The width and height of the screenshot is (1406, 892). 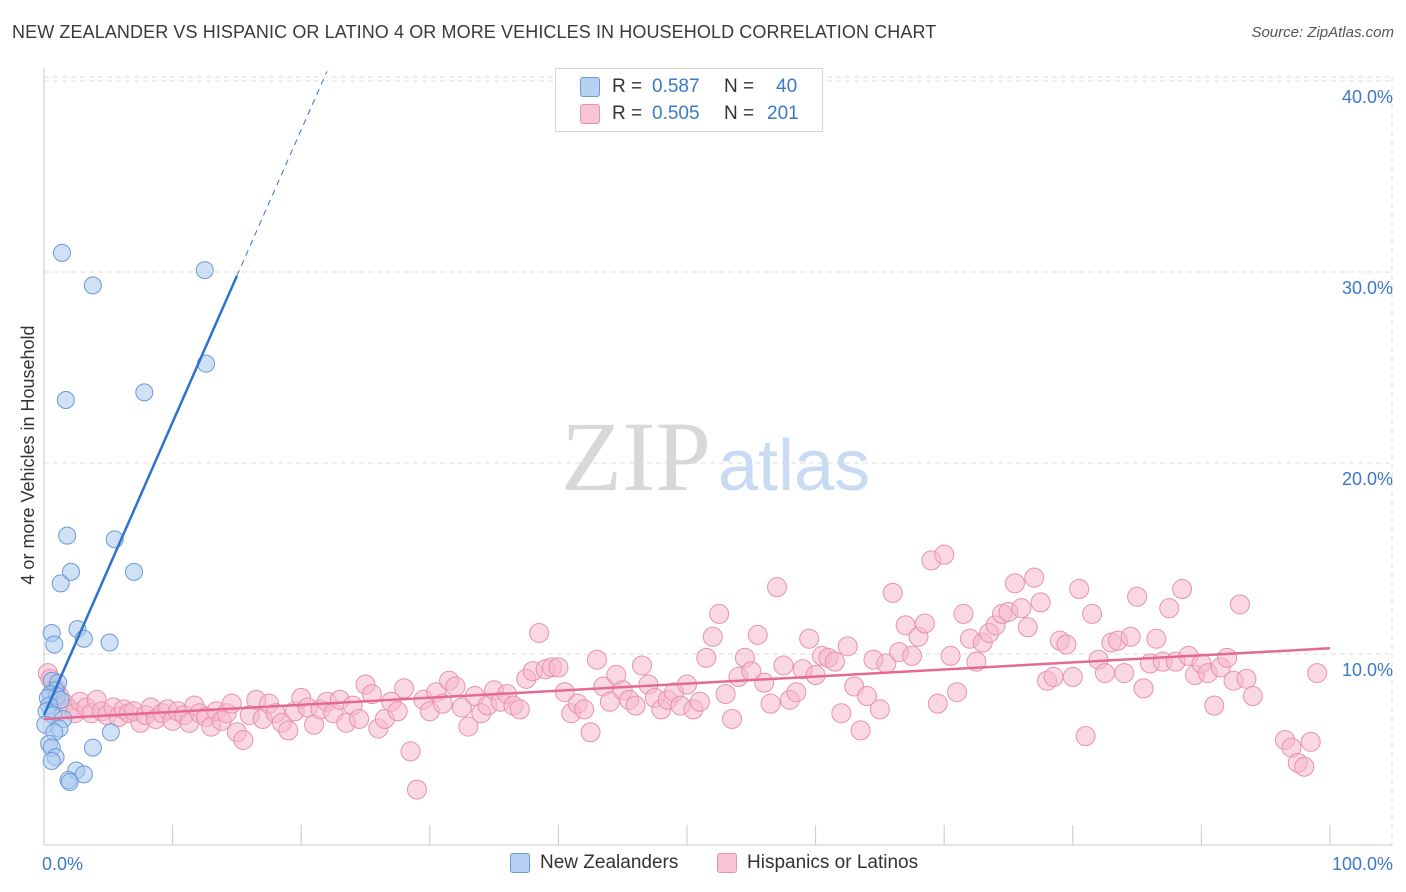 What do you see at coordinates (1362, 864) in the screenshot?
I see `x-tick-label: 100.0%` at bounding box center [1362, 864].